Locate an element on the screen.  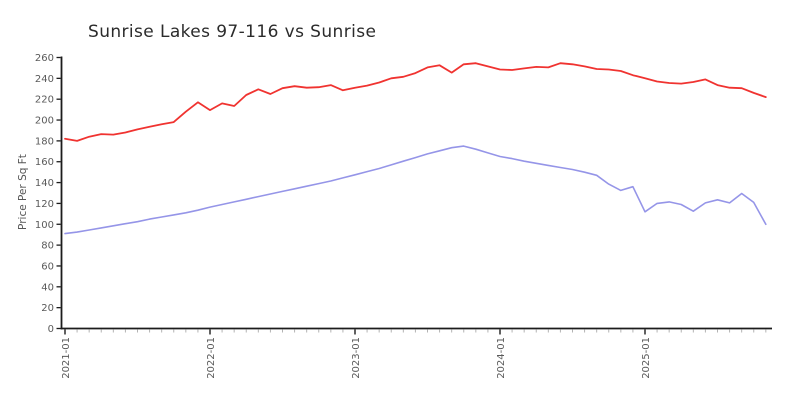
y-tick-label: 200 is located at coordinates (44, 121).